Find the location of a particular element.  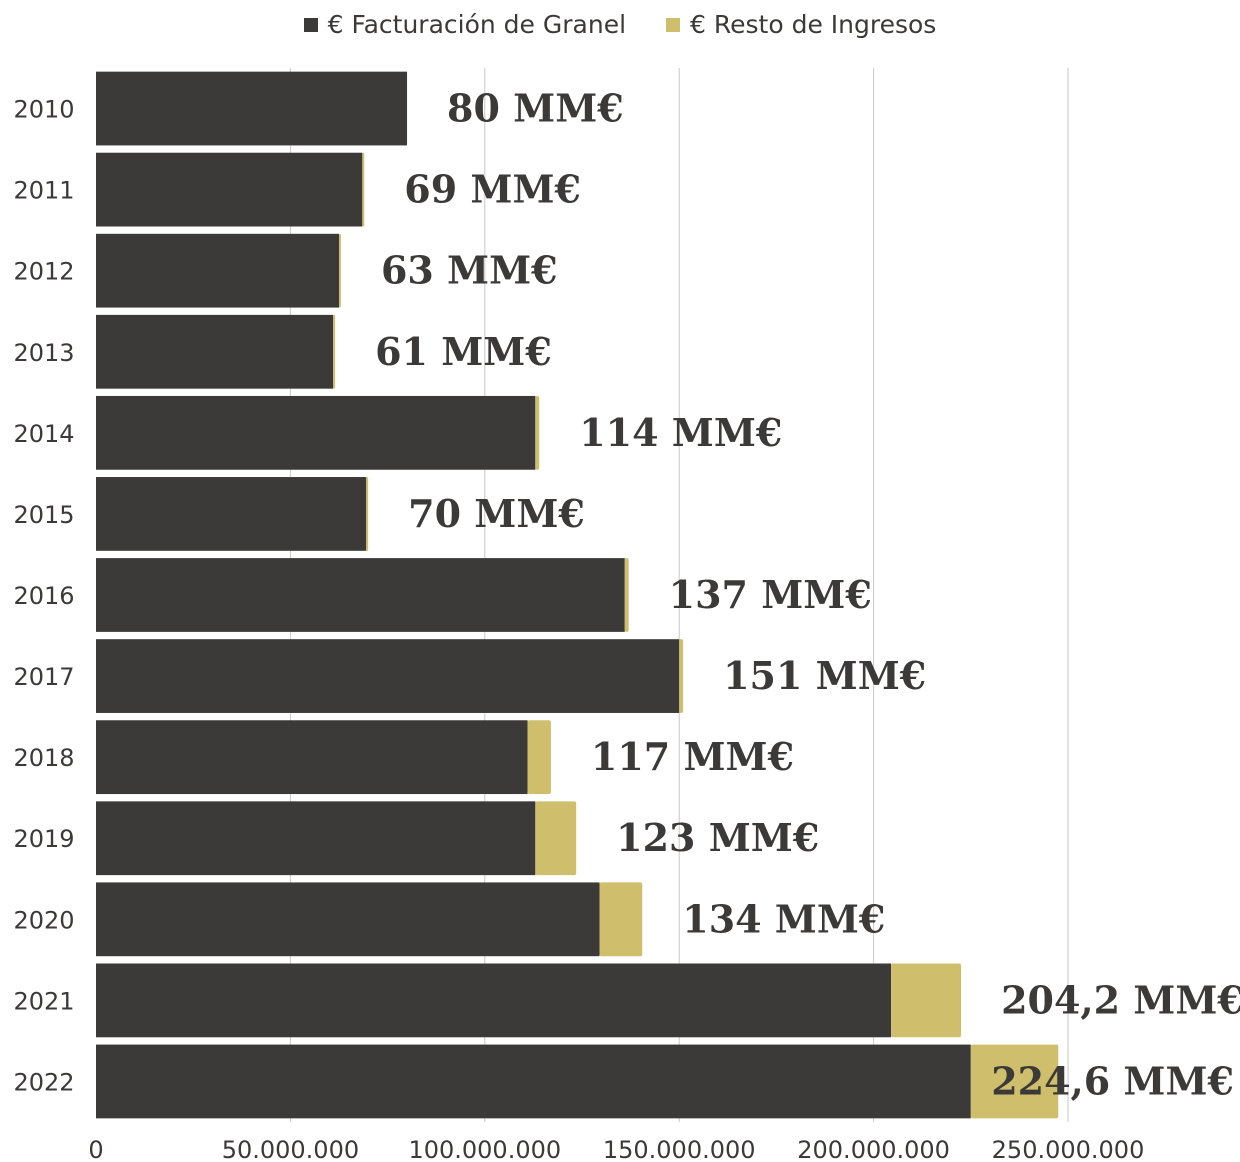

total-label-2016: 137 MM€ is located at coordinates (770, 594).